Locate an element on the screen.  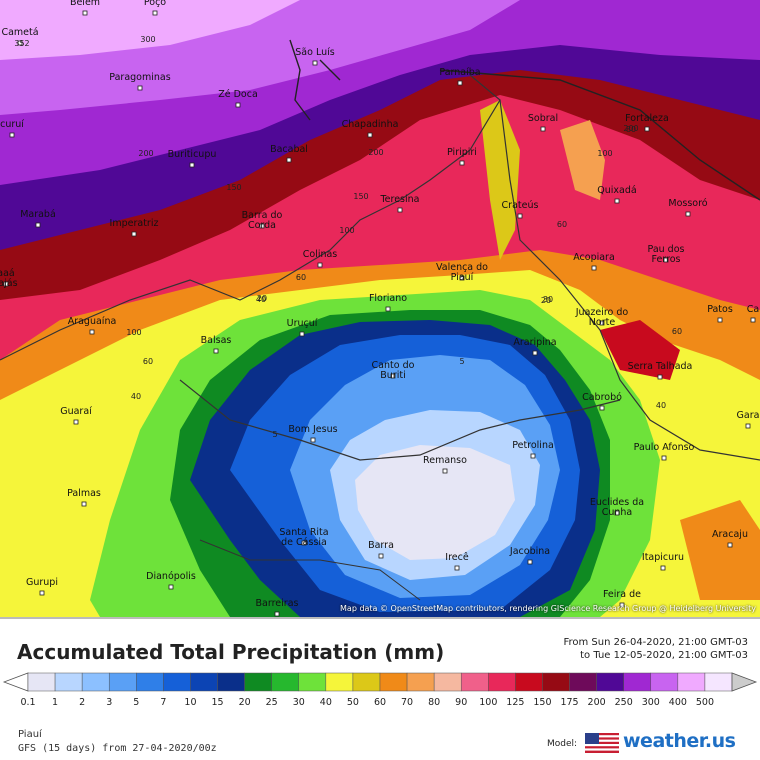
city-label: Piripiri is located at coordinates (462, 152).